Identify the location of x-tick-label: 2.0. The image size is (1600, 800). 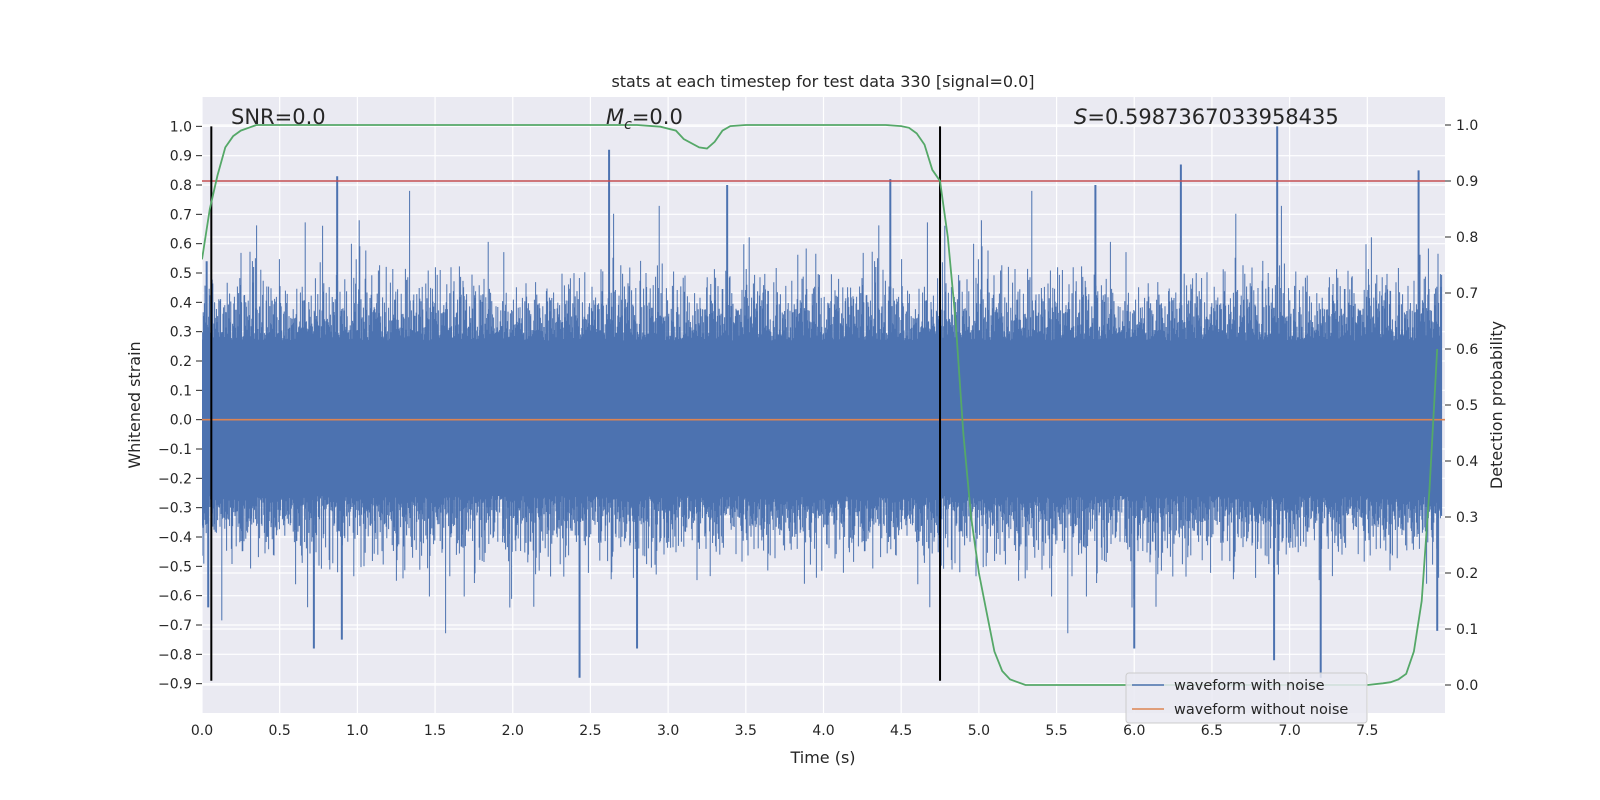
(513, 731).